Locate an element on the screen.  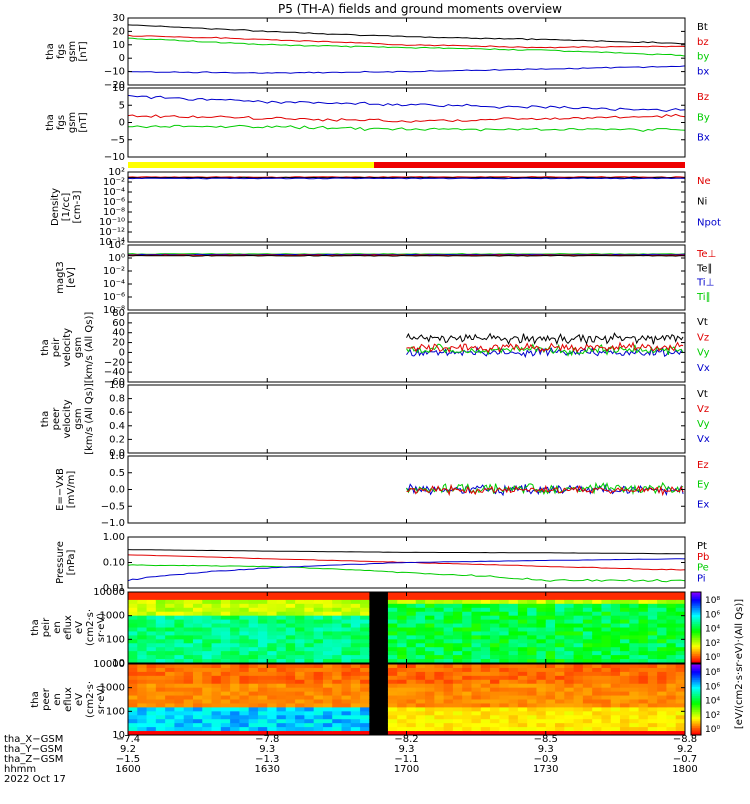
y-tick-label: 20 is located at coordinates (118, 31).